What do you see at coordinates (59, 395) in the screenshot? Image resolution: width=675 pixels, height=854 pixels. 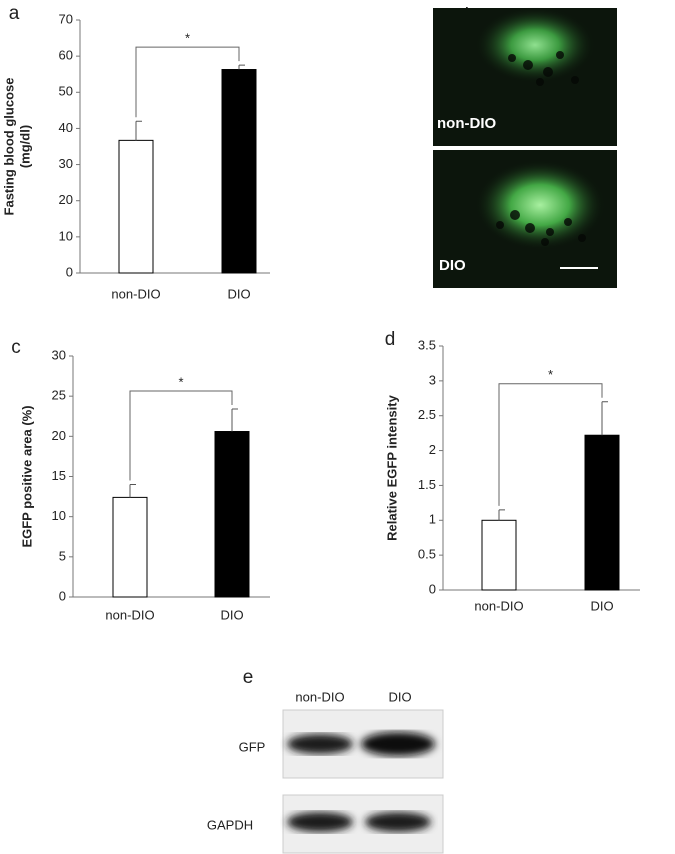 I see `y-tick-label: 25` at bounding box center [59, 395].